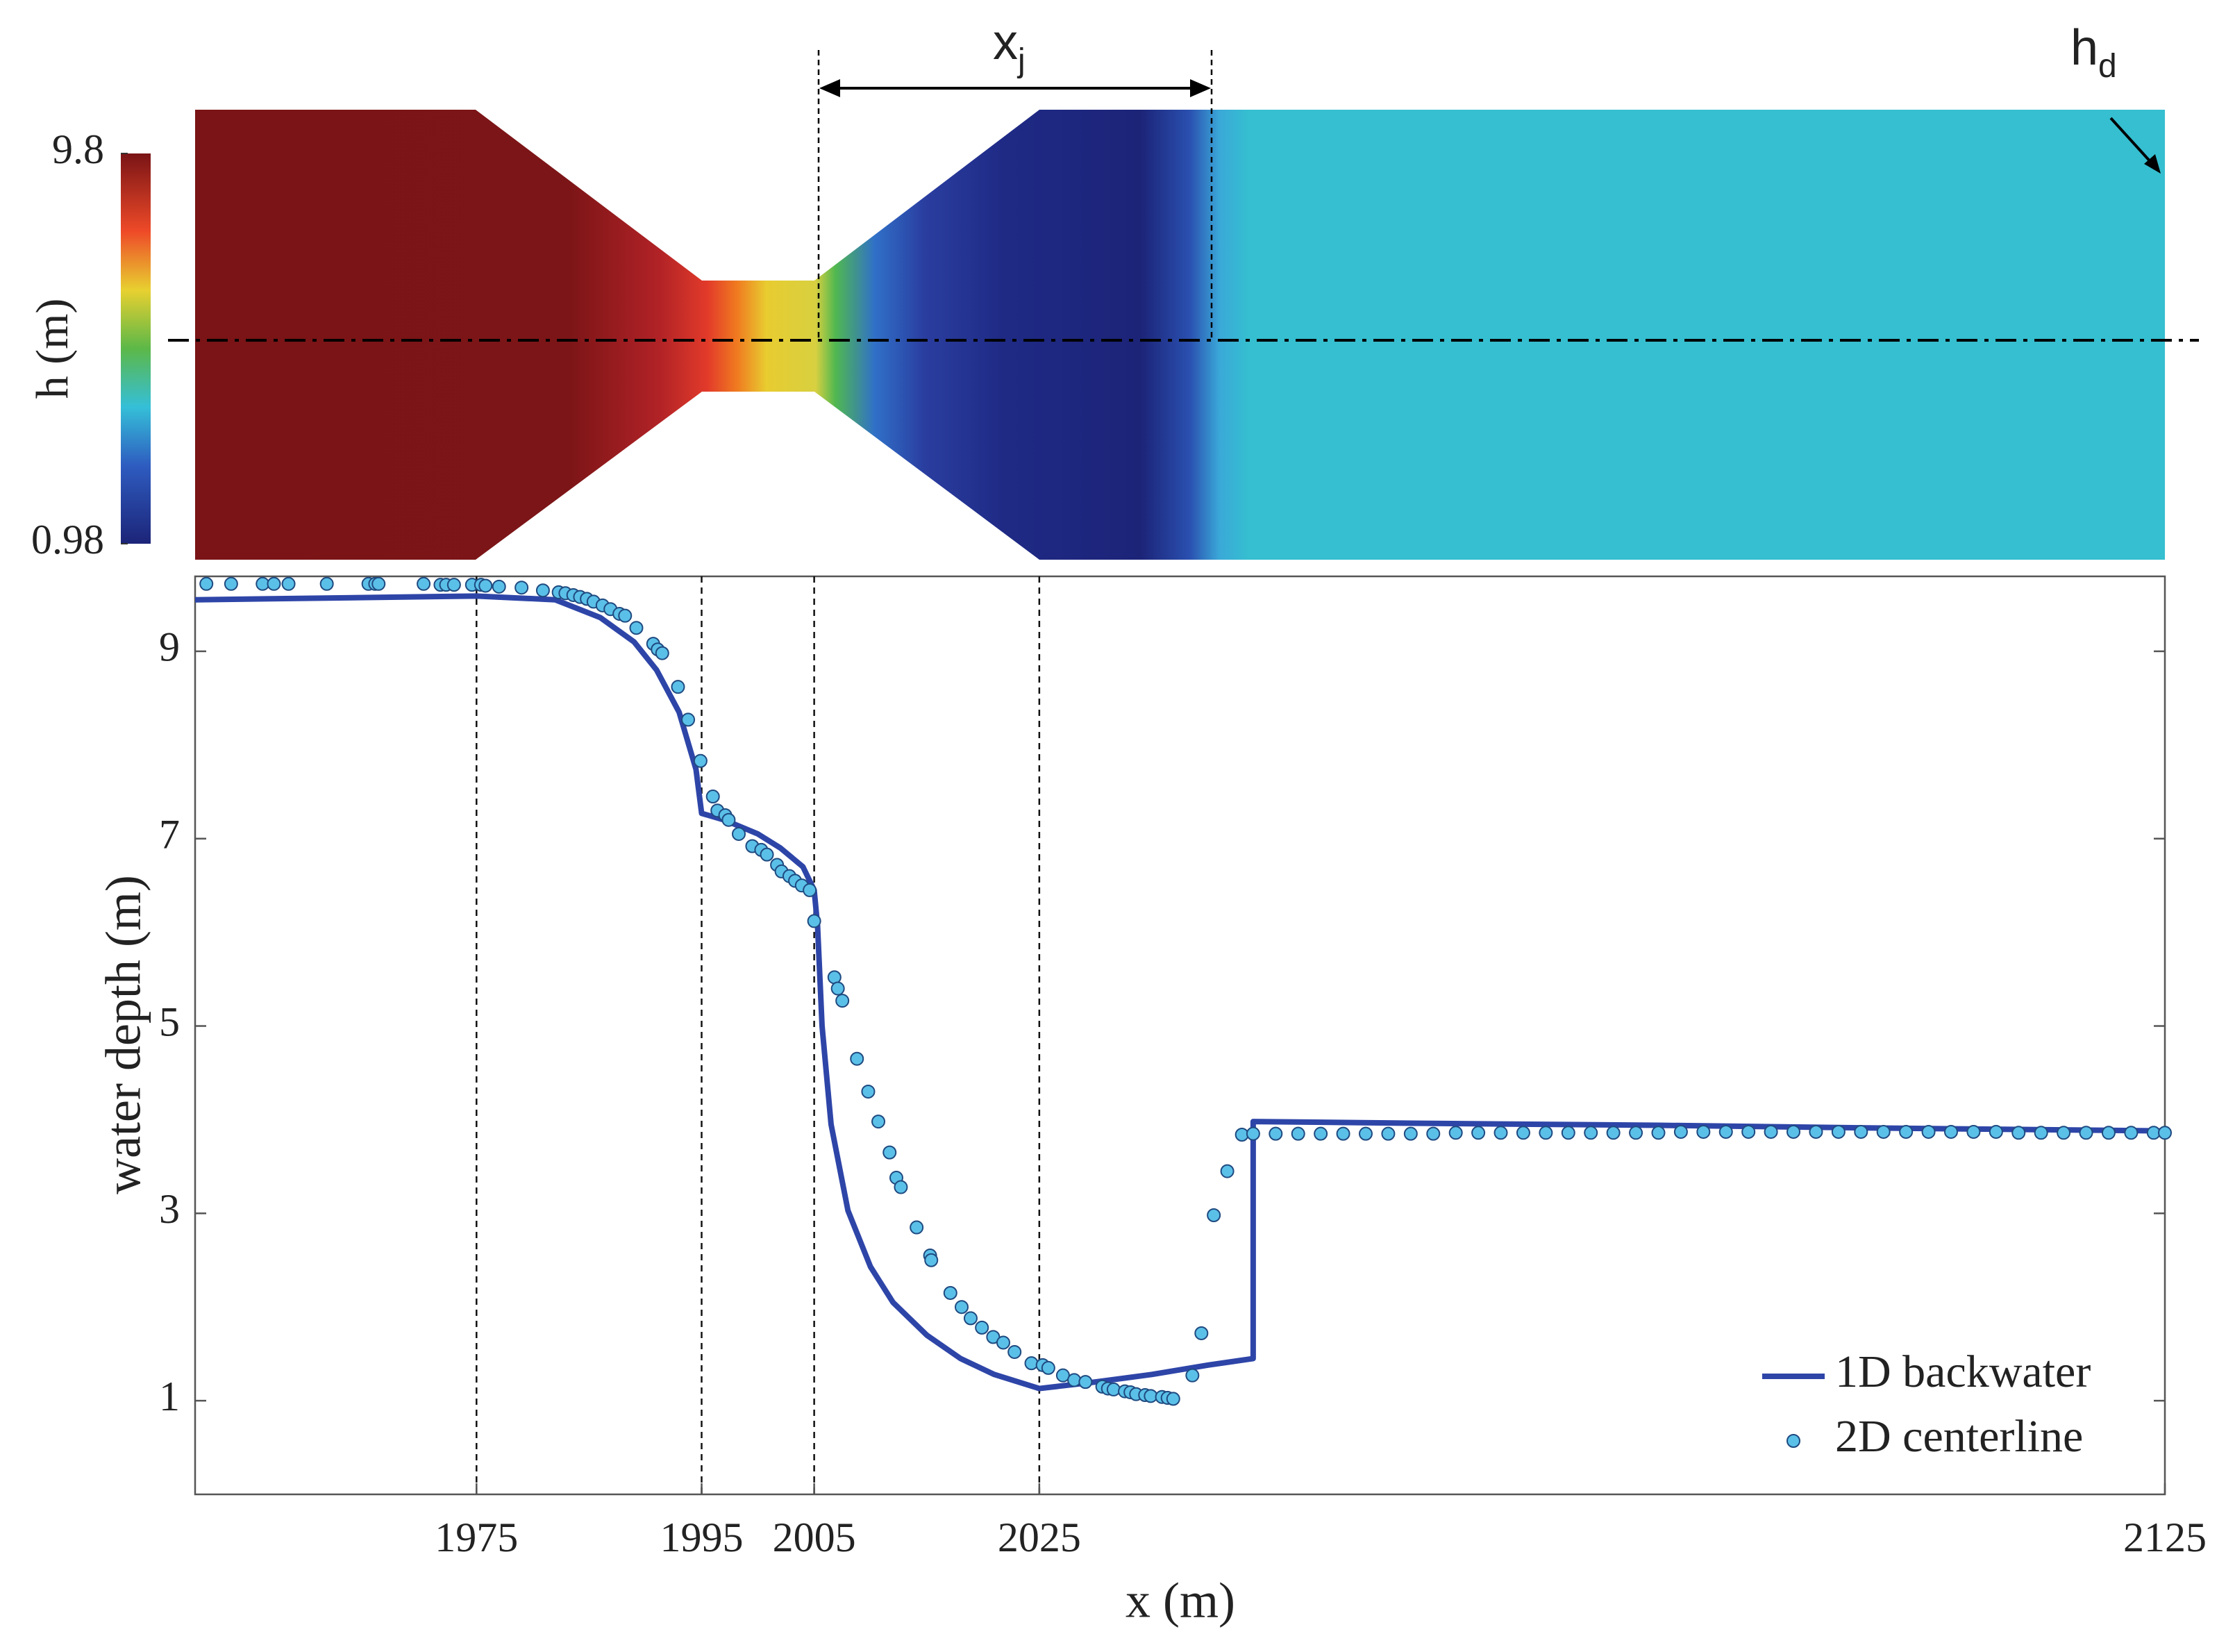 This screenshot has width=2226, height=1652. What do you see at coordinates (52, 349) in the screenshot?
I see `colorbar-label: h (m)` at bounding box center [52, 349].